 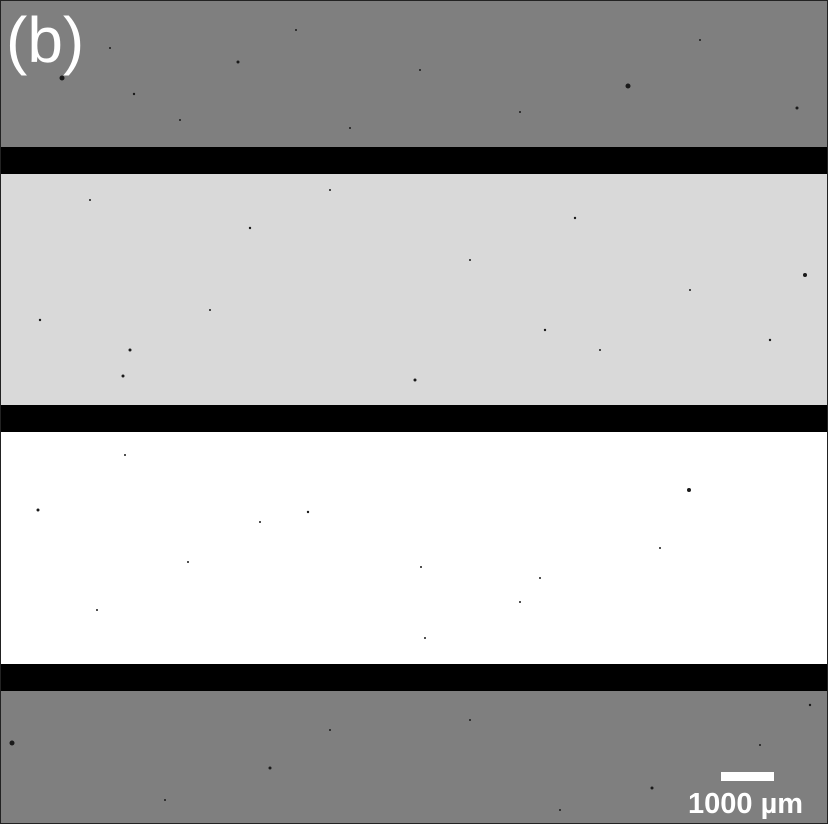 I want to click on scale-bar-label: 1000 µm, so click(x=746, y=804).